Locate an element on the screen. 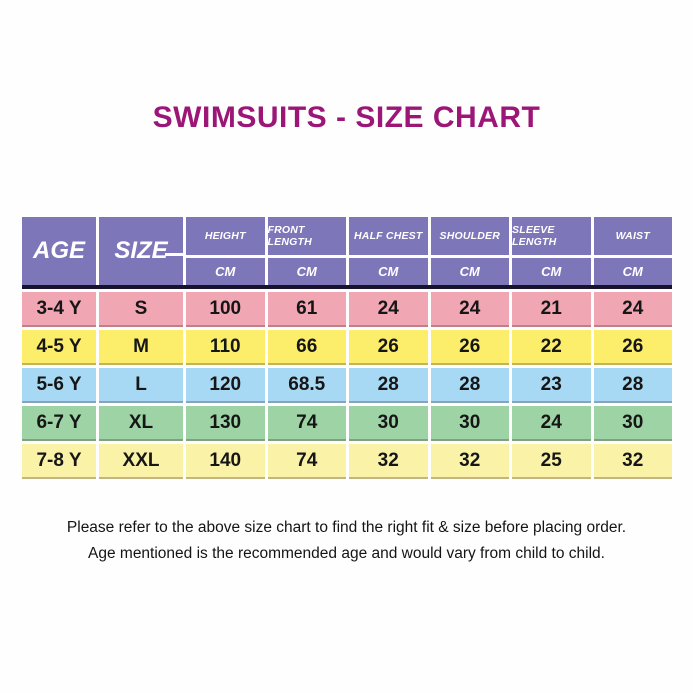 The width and height of the screenshot is (693, 693). cell-height: 130 is located at coordinates (225, 423).